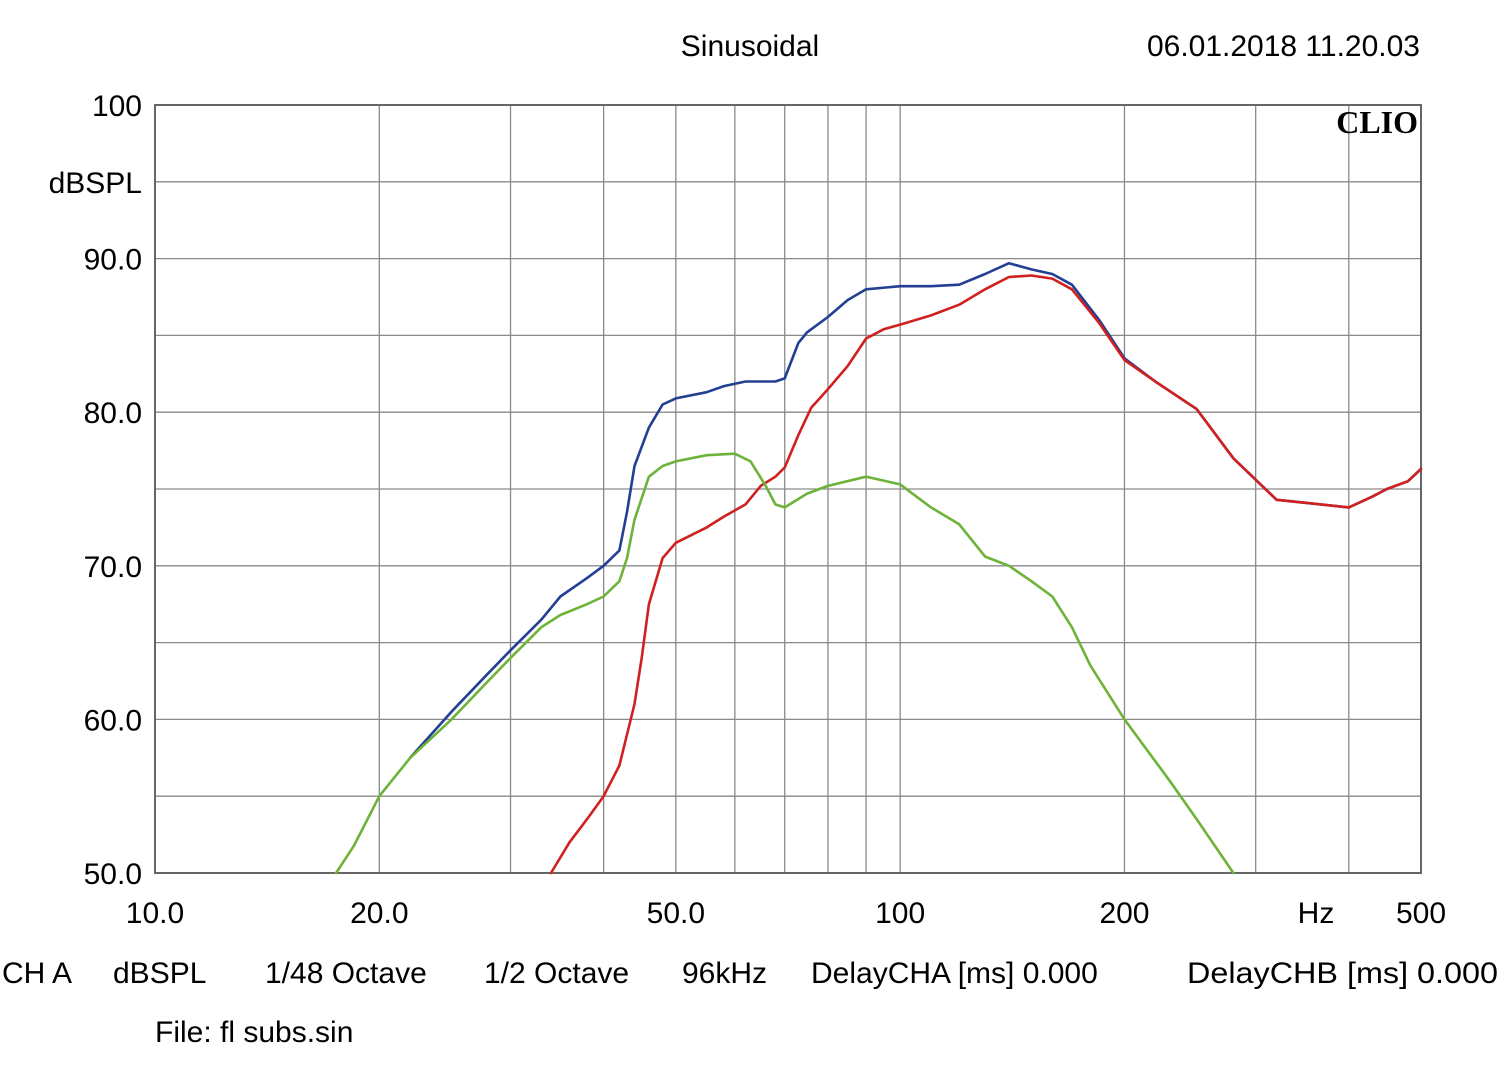 The height and width of the screenshot is (1074, 1500). Describe the element at coordinates (113, 490) in the screenshot. I see `y-tick-labels: 100 90.0 80.0 70.0 60.0 50.0` at that location.